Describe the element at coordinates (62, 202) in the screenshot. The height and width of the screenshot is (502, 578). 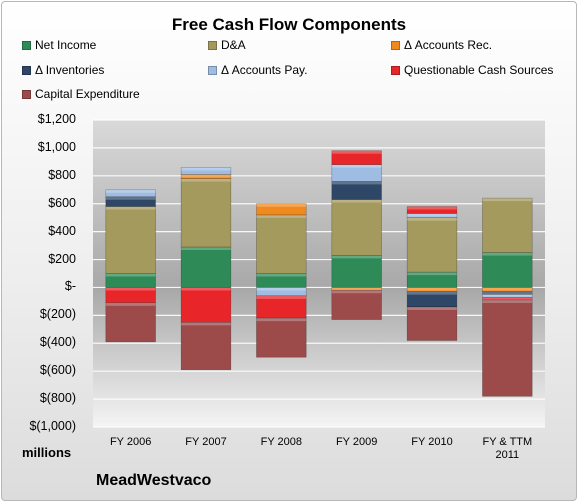
I see `y-tick-label: $600` at that location.